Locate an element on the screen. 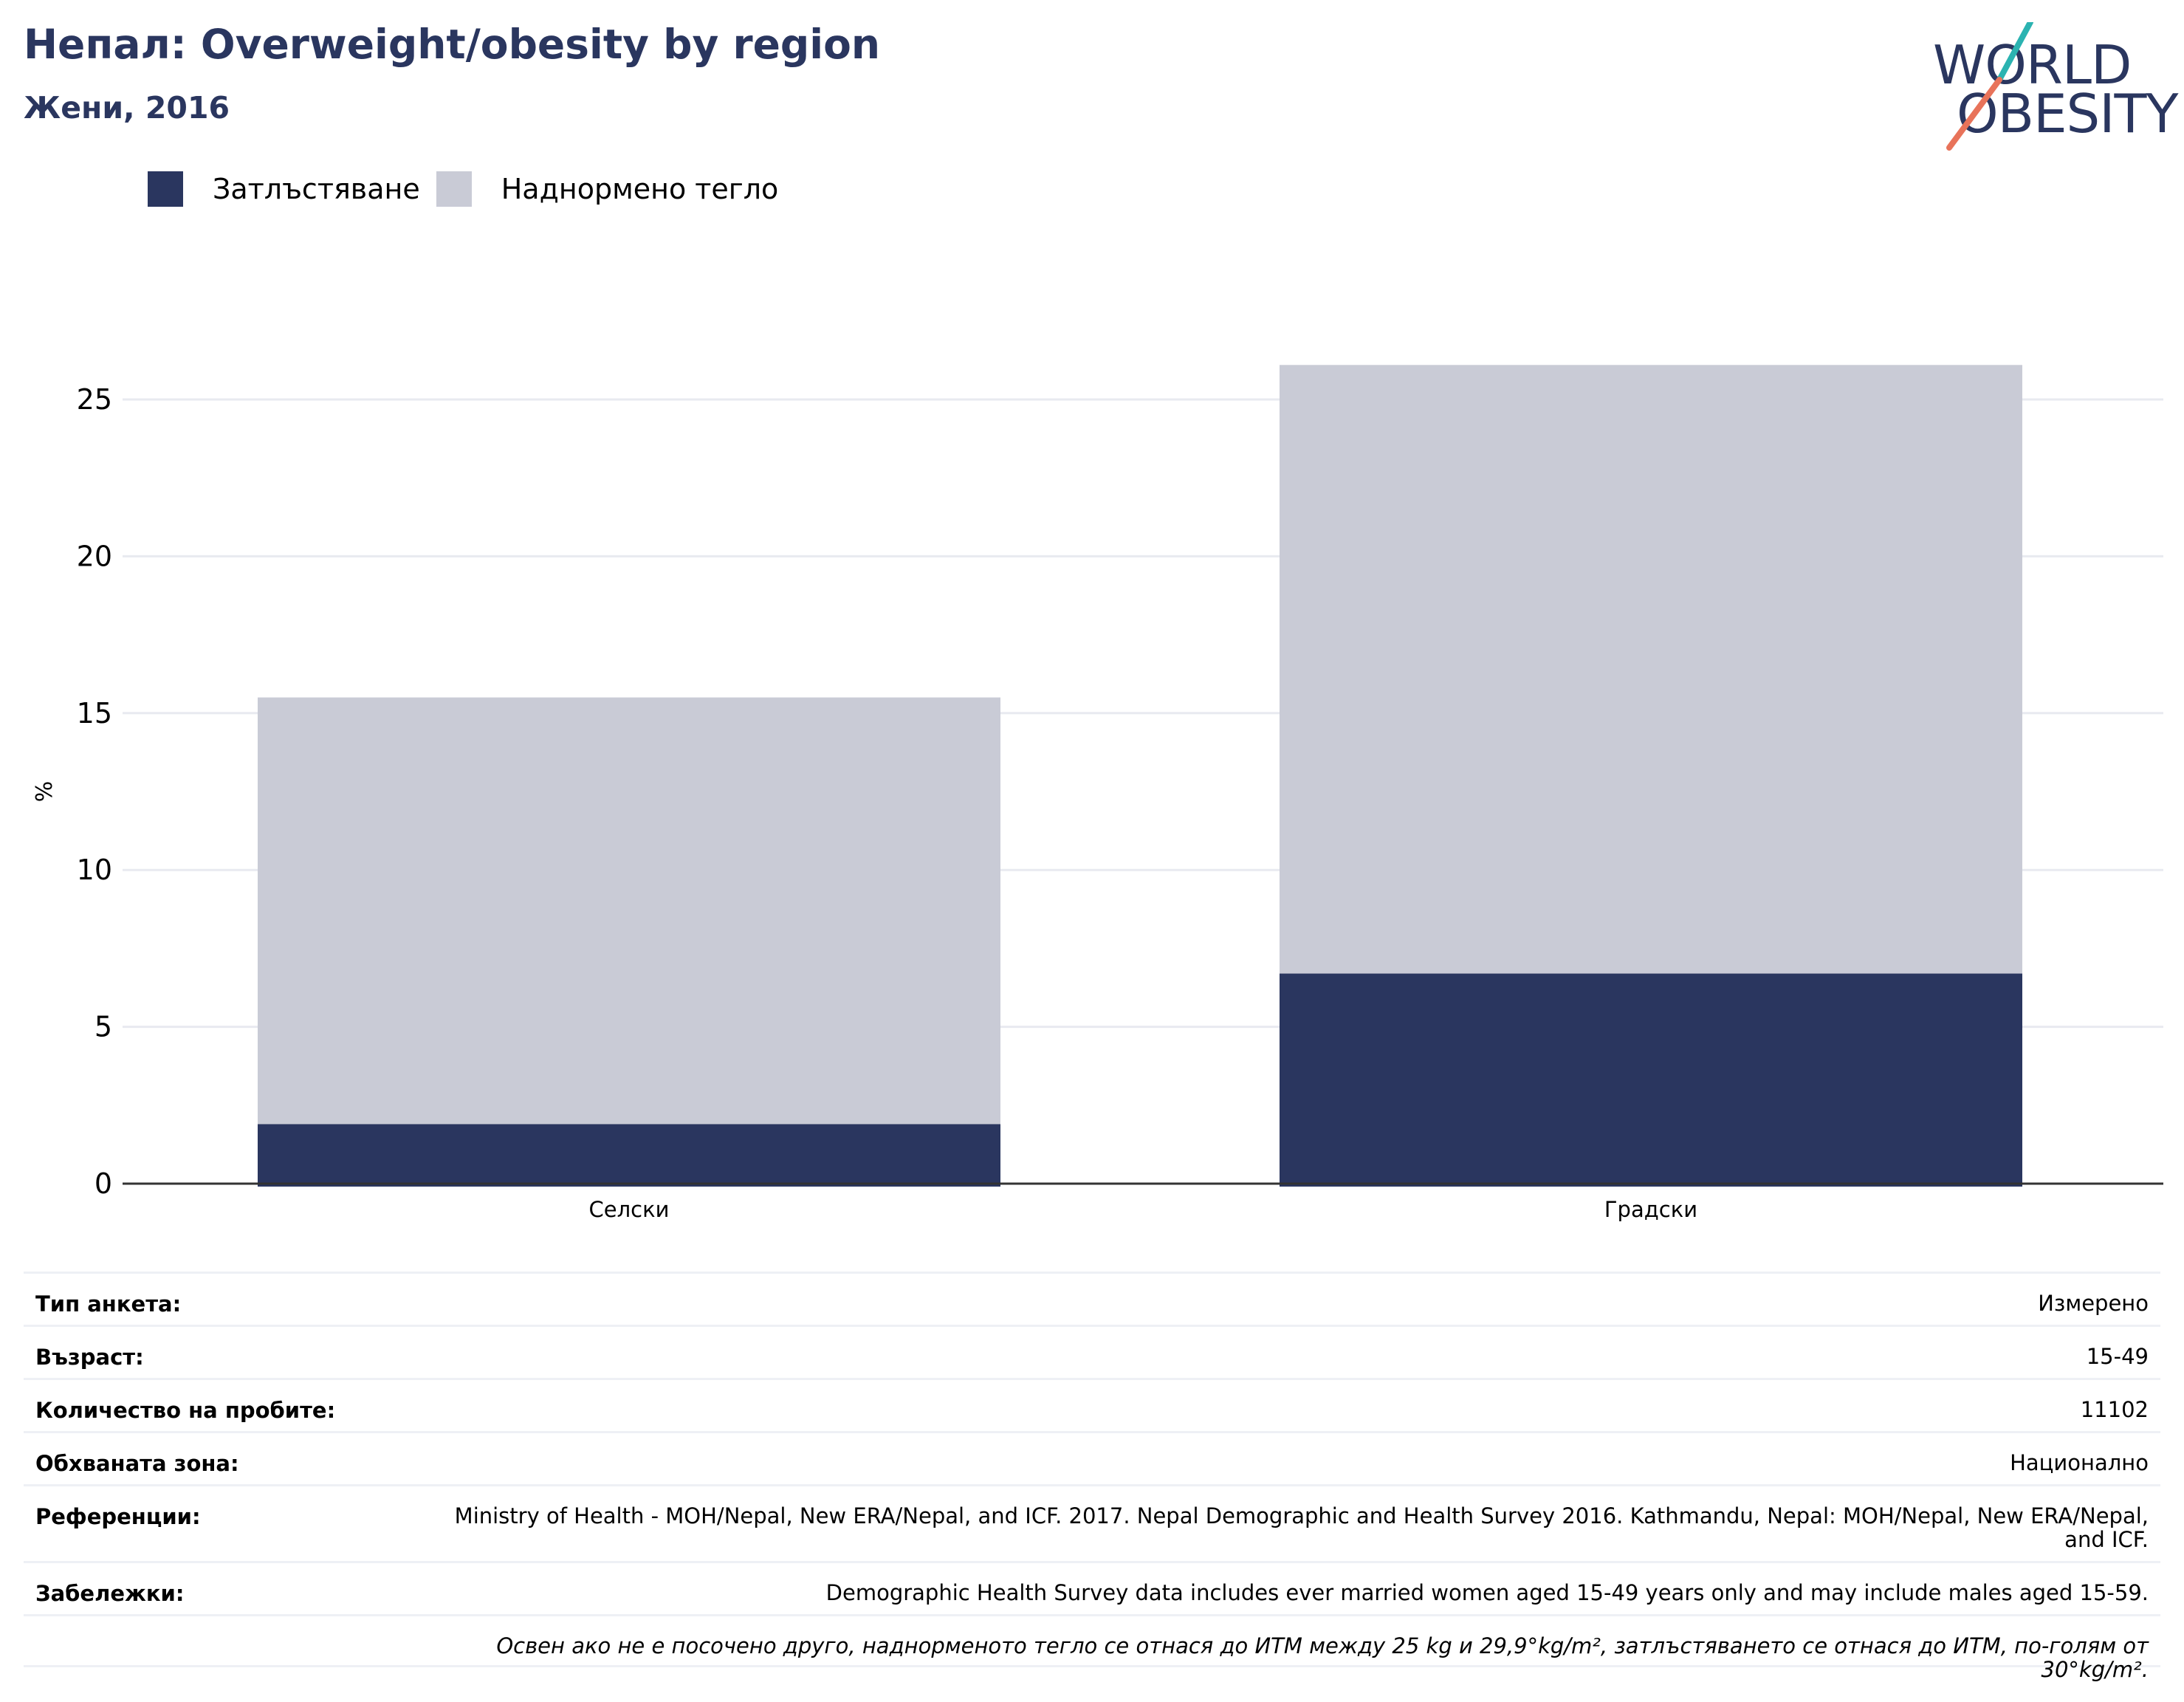  y-tick-label: 5 is located at coordinates (103, 1027).